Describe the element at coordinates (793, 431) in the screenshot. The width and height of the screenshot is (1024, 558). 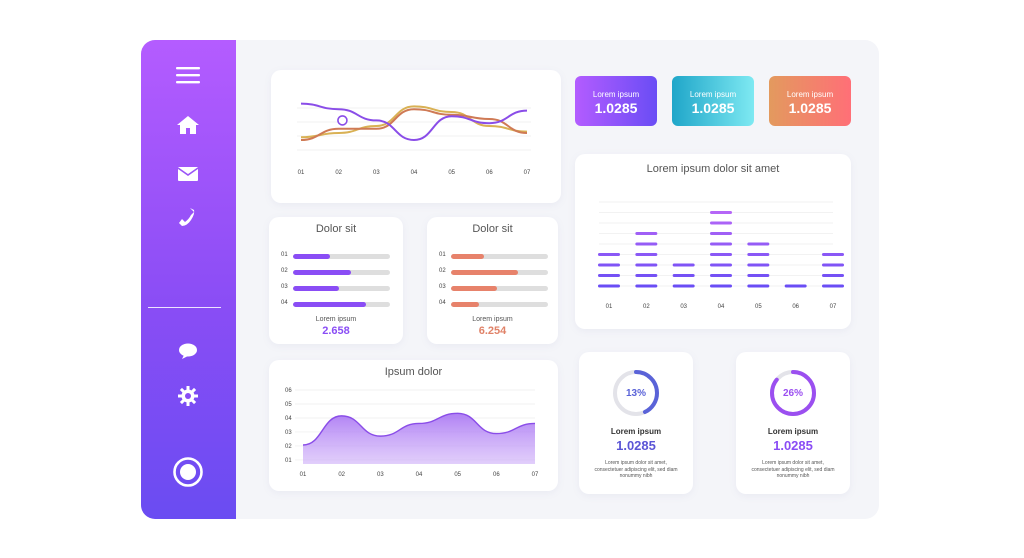
I see `donut-title: Lorem ipsum` at that location.